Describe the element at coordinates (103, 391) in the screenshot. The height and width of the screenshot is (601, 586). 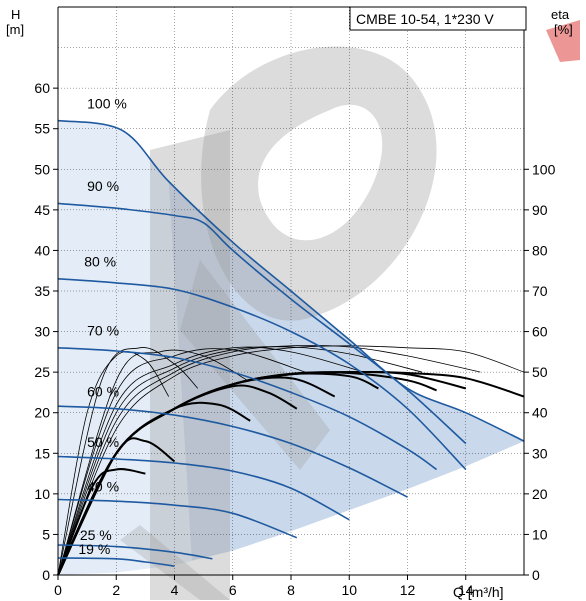
I see `speed-label-60: 60 %` at that location.